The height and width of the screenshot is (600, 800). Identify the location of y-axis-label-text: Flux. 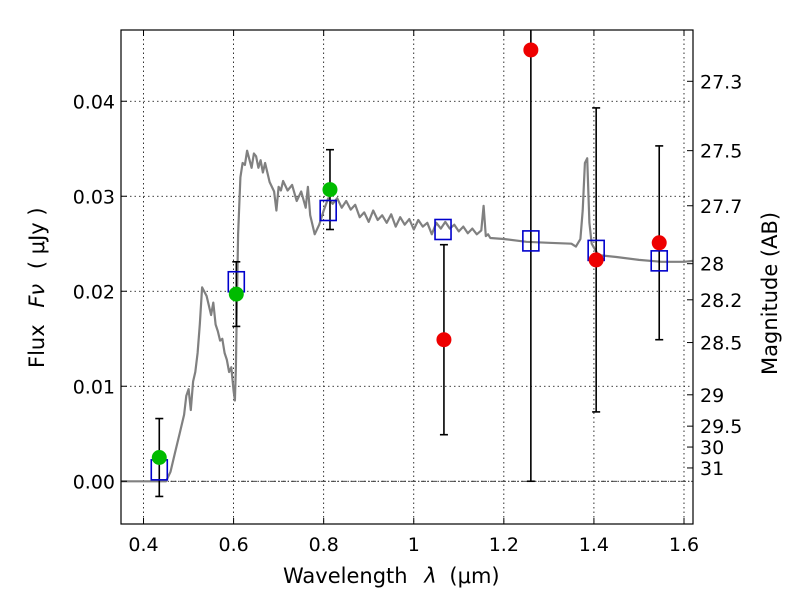
(37, 346).